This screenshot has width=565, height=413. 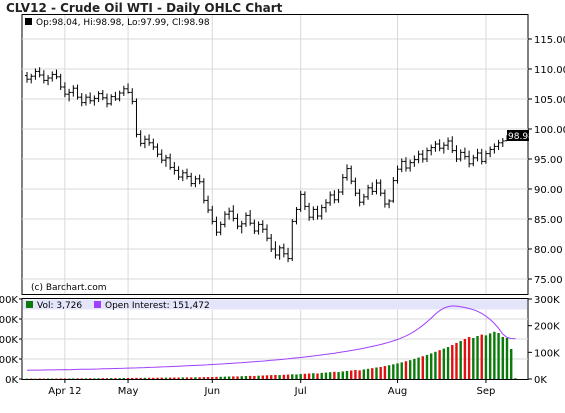 What do you see at coordinates (59, 306) in the screenshot?
I see `vol-legend: Vol: 3,726` at bounding box center [59, 306].